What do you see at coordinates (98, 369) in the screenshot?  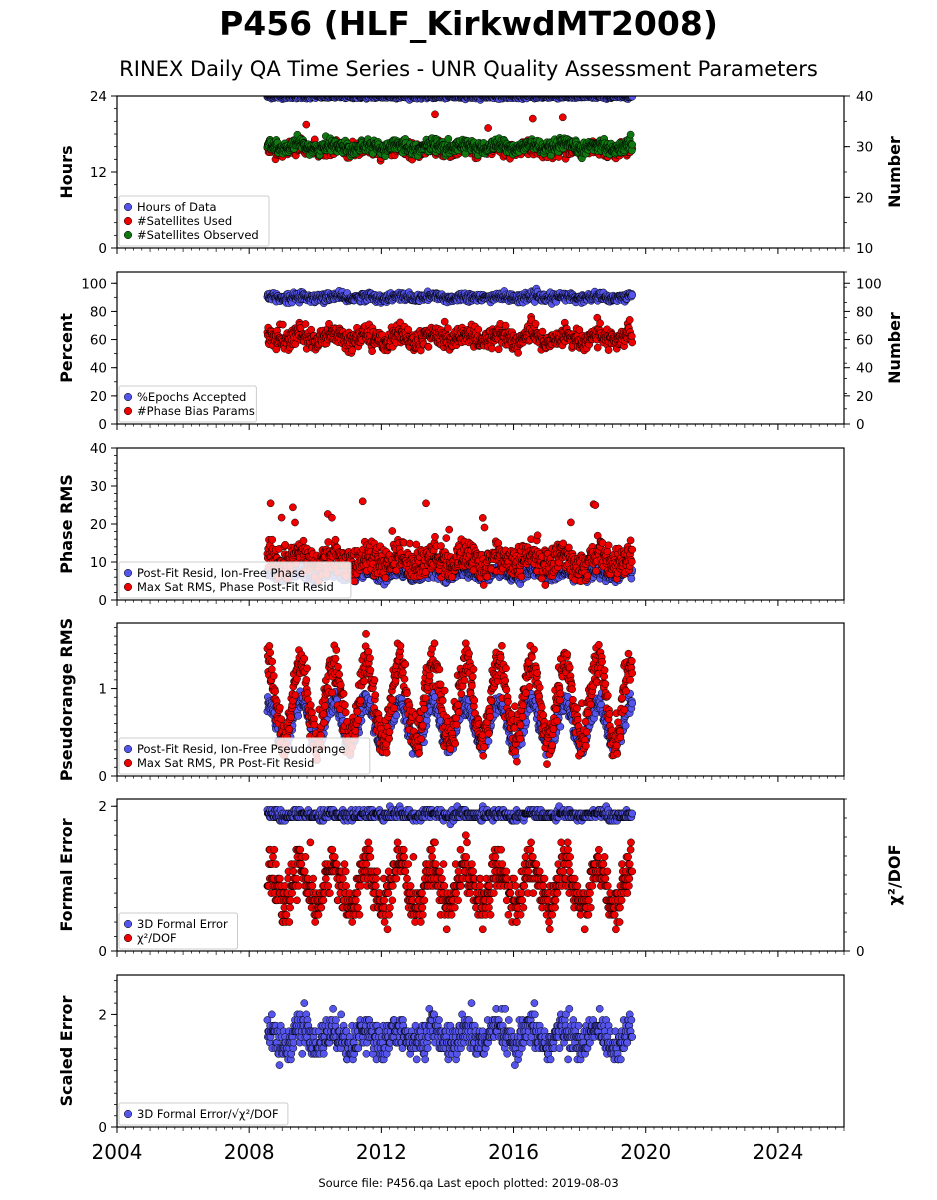 I see `y-tick-label: 40` at bounding box center [98, 369].